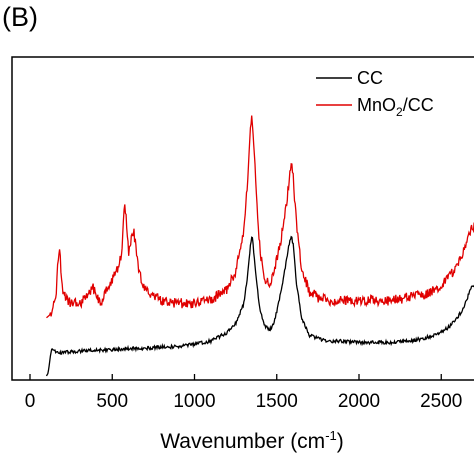  What do you see at coordinates (30, 401) in the screenshot?
I see `x-tick-label: 0` at bounding box center [30, 401].